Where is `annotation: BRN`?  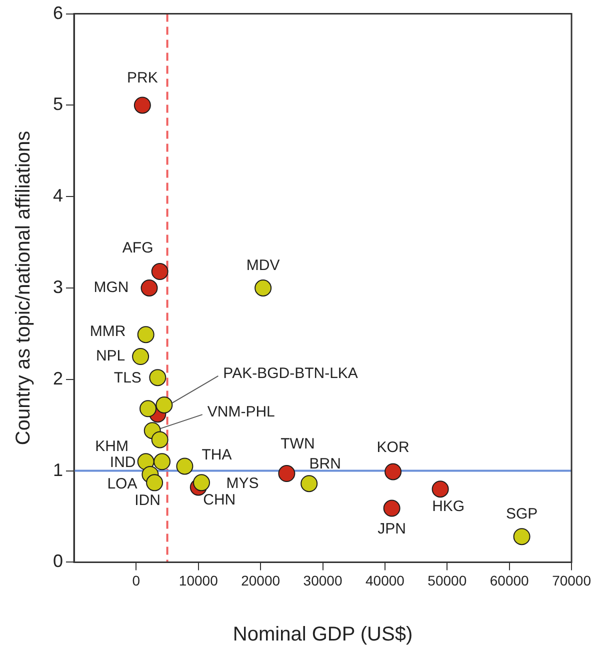 annotation: BRN is located at coordinates (325, 464).